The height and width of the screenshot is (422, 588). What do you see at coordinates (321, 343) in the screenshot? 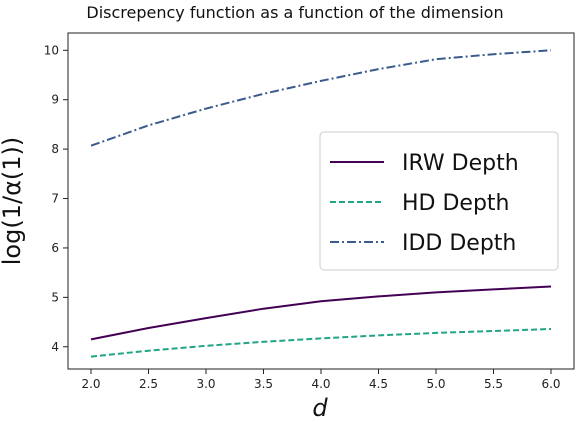
I see `series-line-hd-depth` at bounding box center [321, 343].